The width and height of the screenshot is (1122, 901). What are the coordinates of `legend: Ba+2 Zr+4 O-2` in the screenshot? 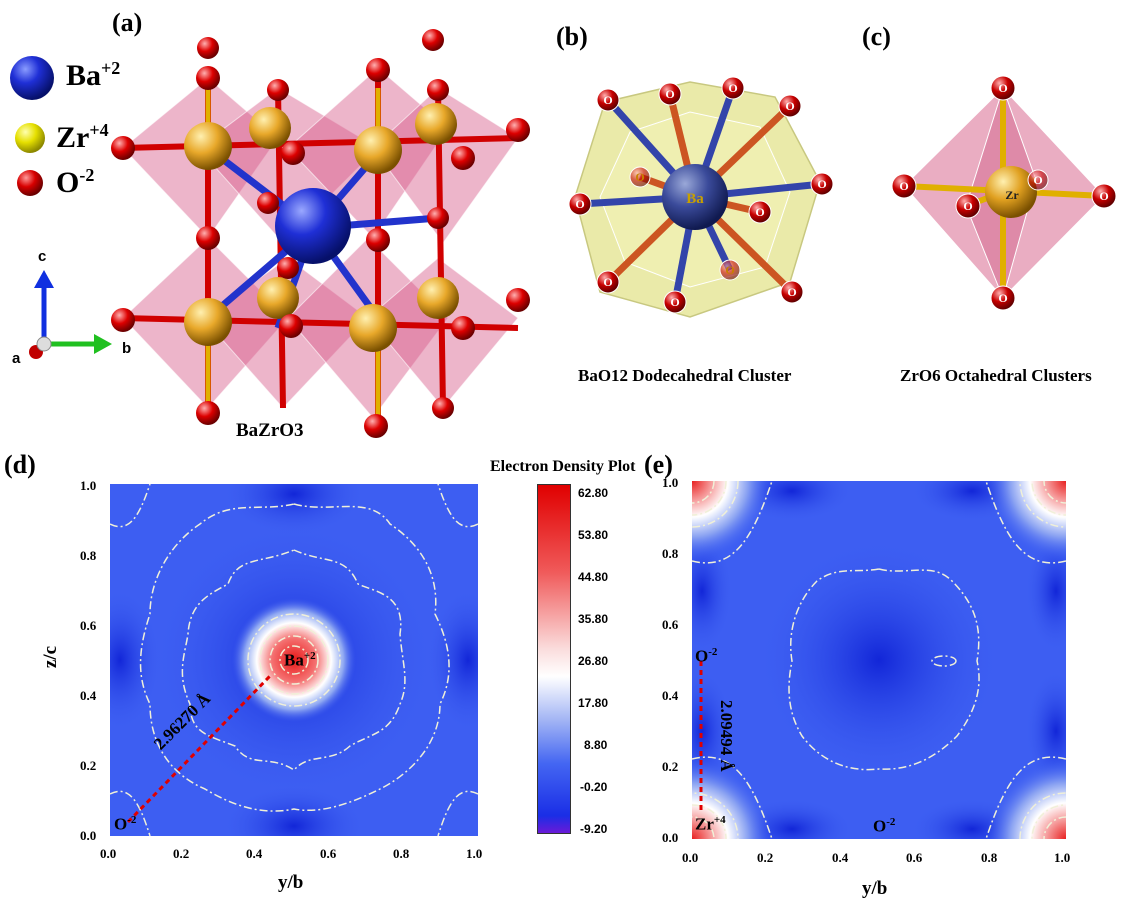 It's located at (93, 127).